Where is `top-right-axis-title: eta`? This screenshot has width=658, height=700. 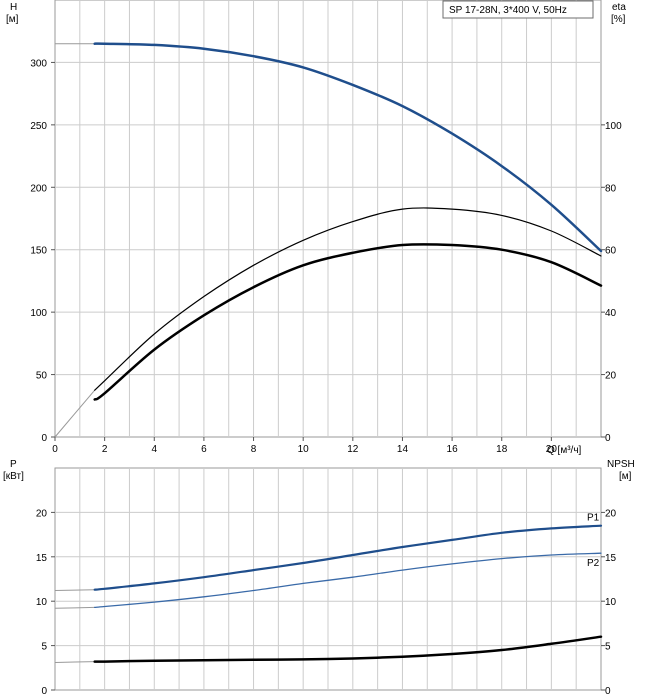 top-right-axis-title: eta is located at coordinates (619, 7).